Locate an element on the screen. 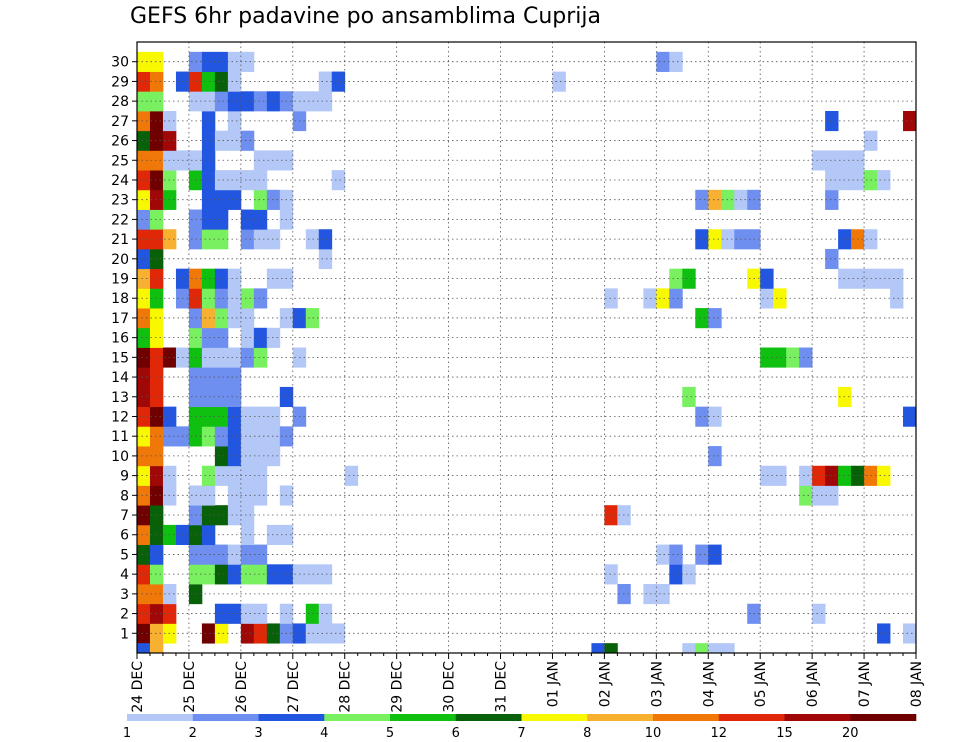  legend-label: 20 is located at coordinates (850, 733).